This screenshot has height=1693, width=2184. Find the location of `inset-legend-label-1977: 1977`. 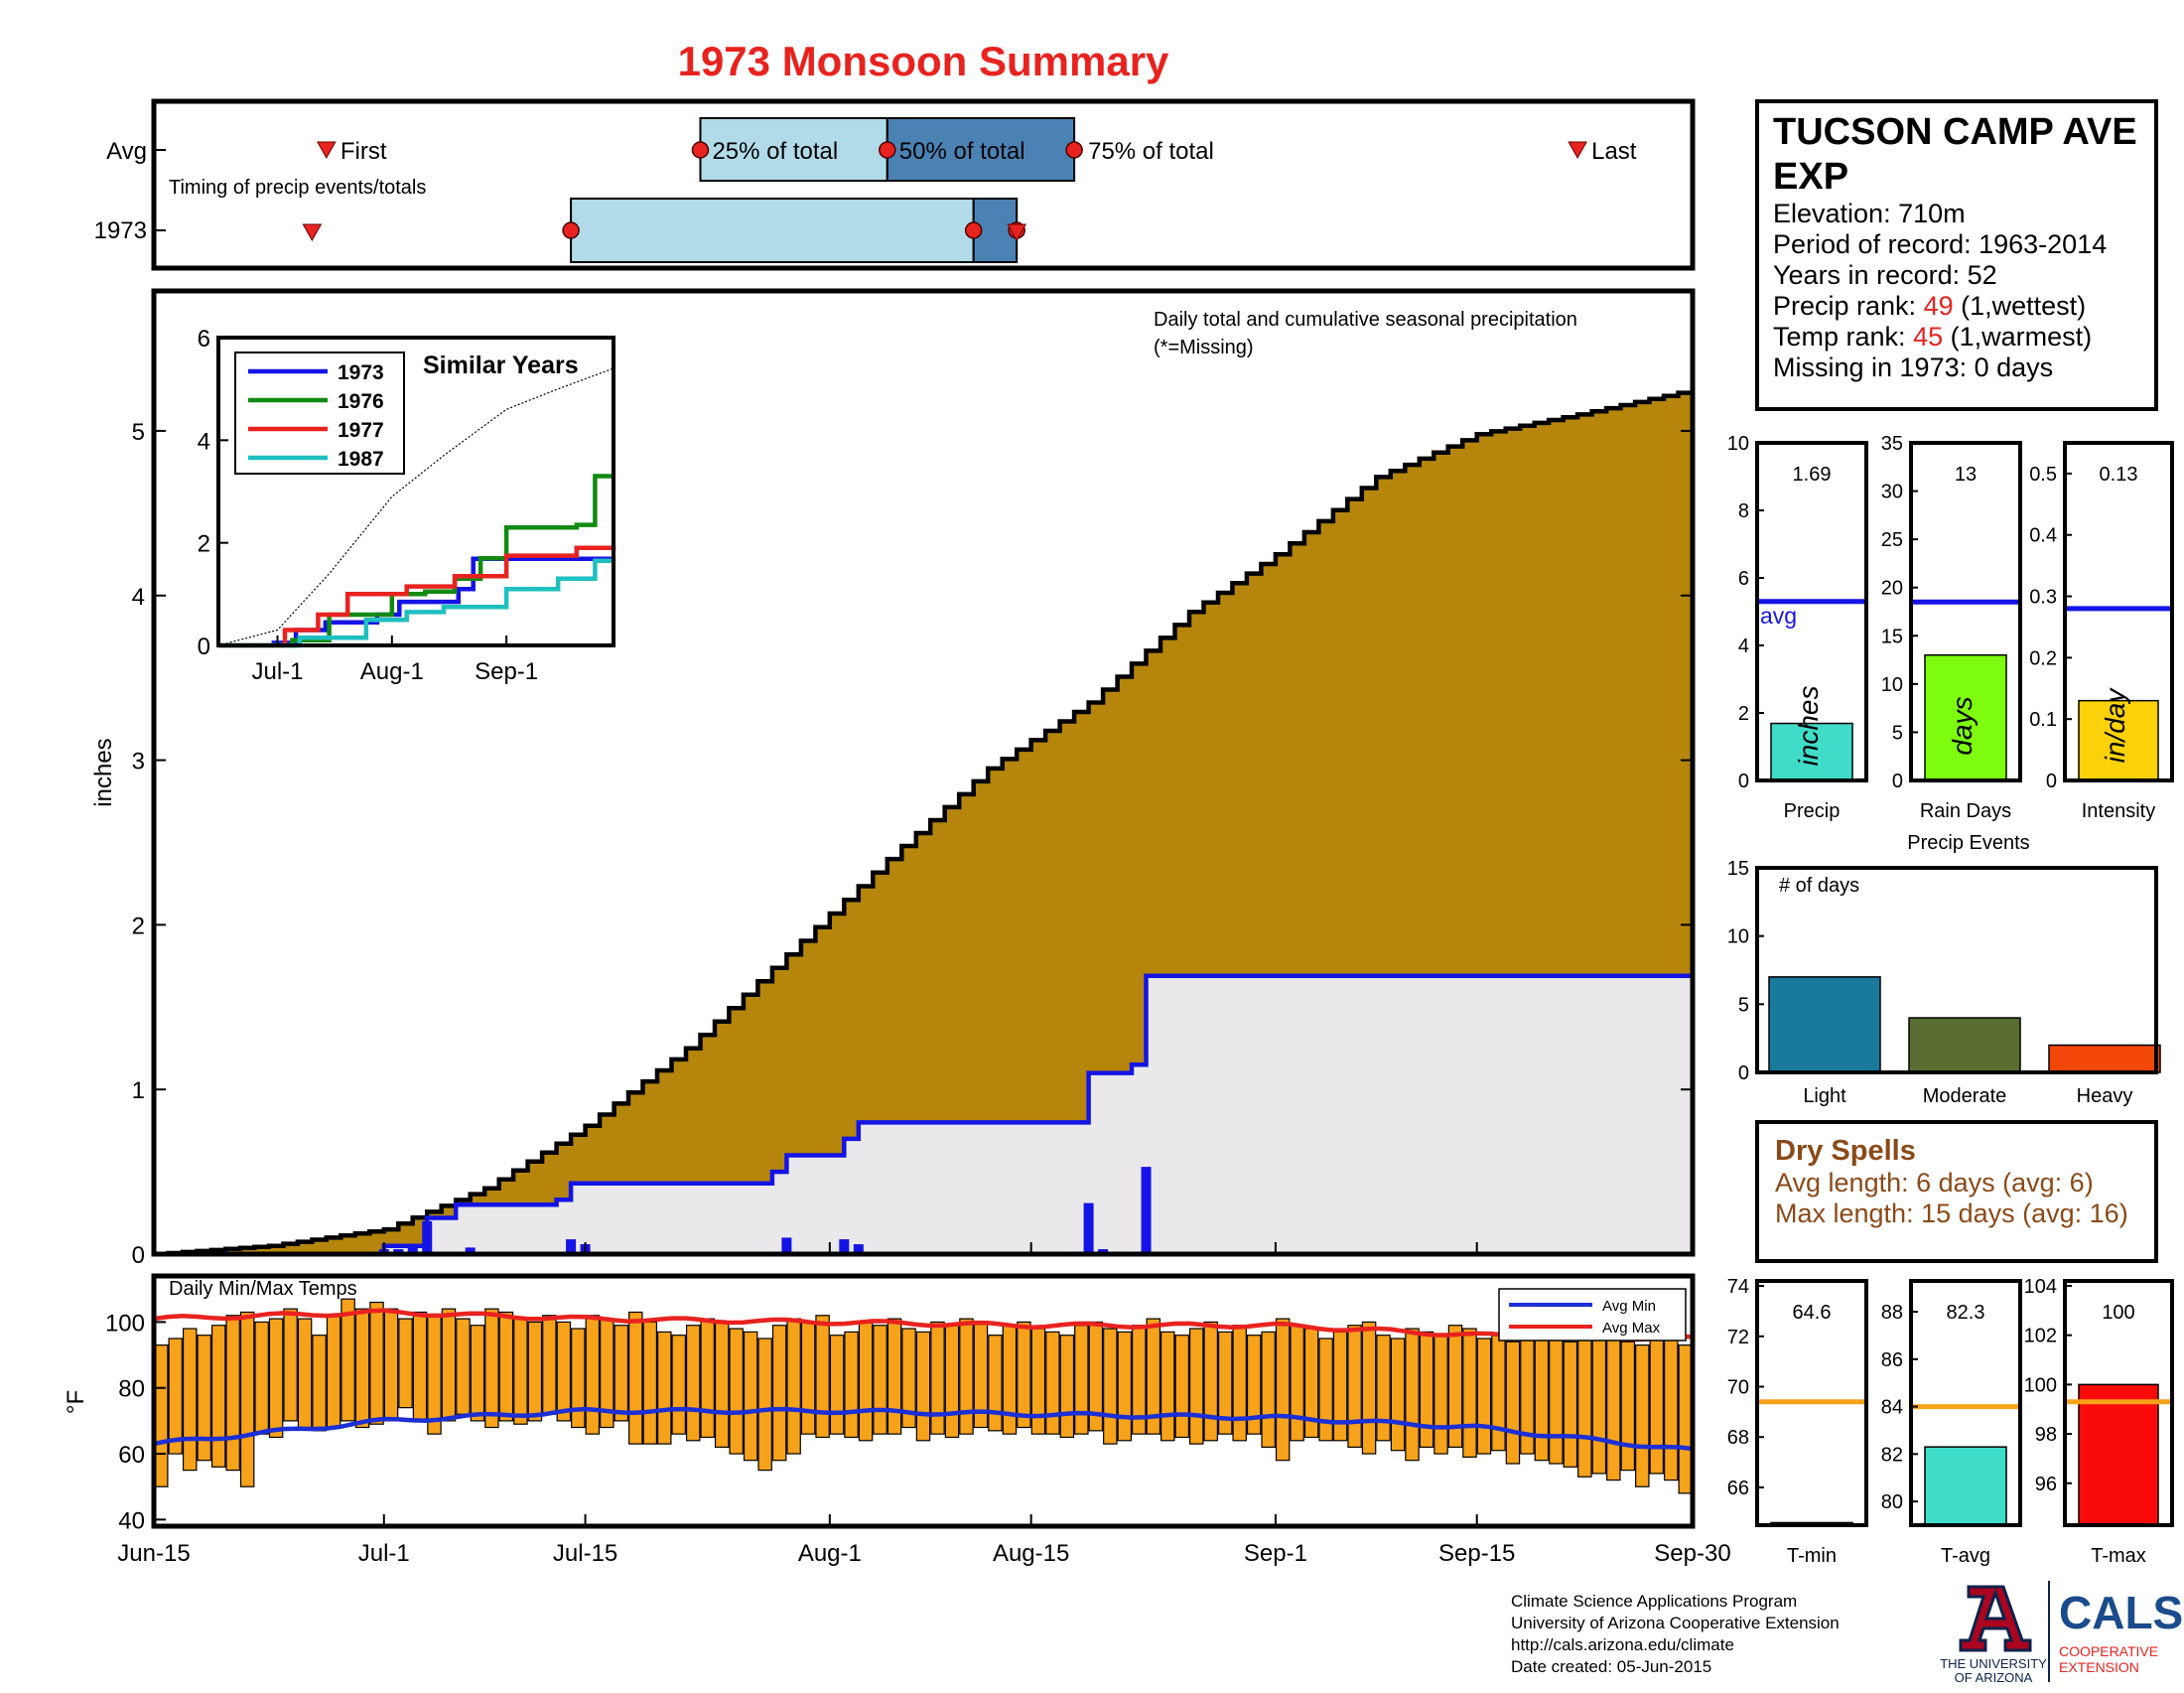

inset-legend-label-1977: 1977 is located at coordinates (361, 430).